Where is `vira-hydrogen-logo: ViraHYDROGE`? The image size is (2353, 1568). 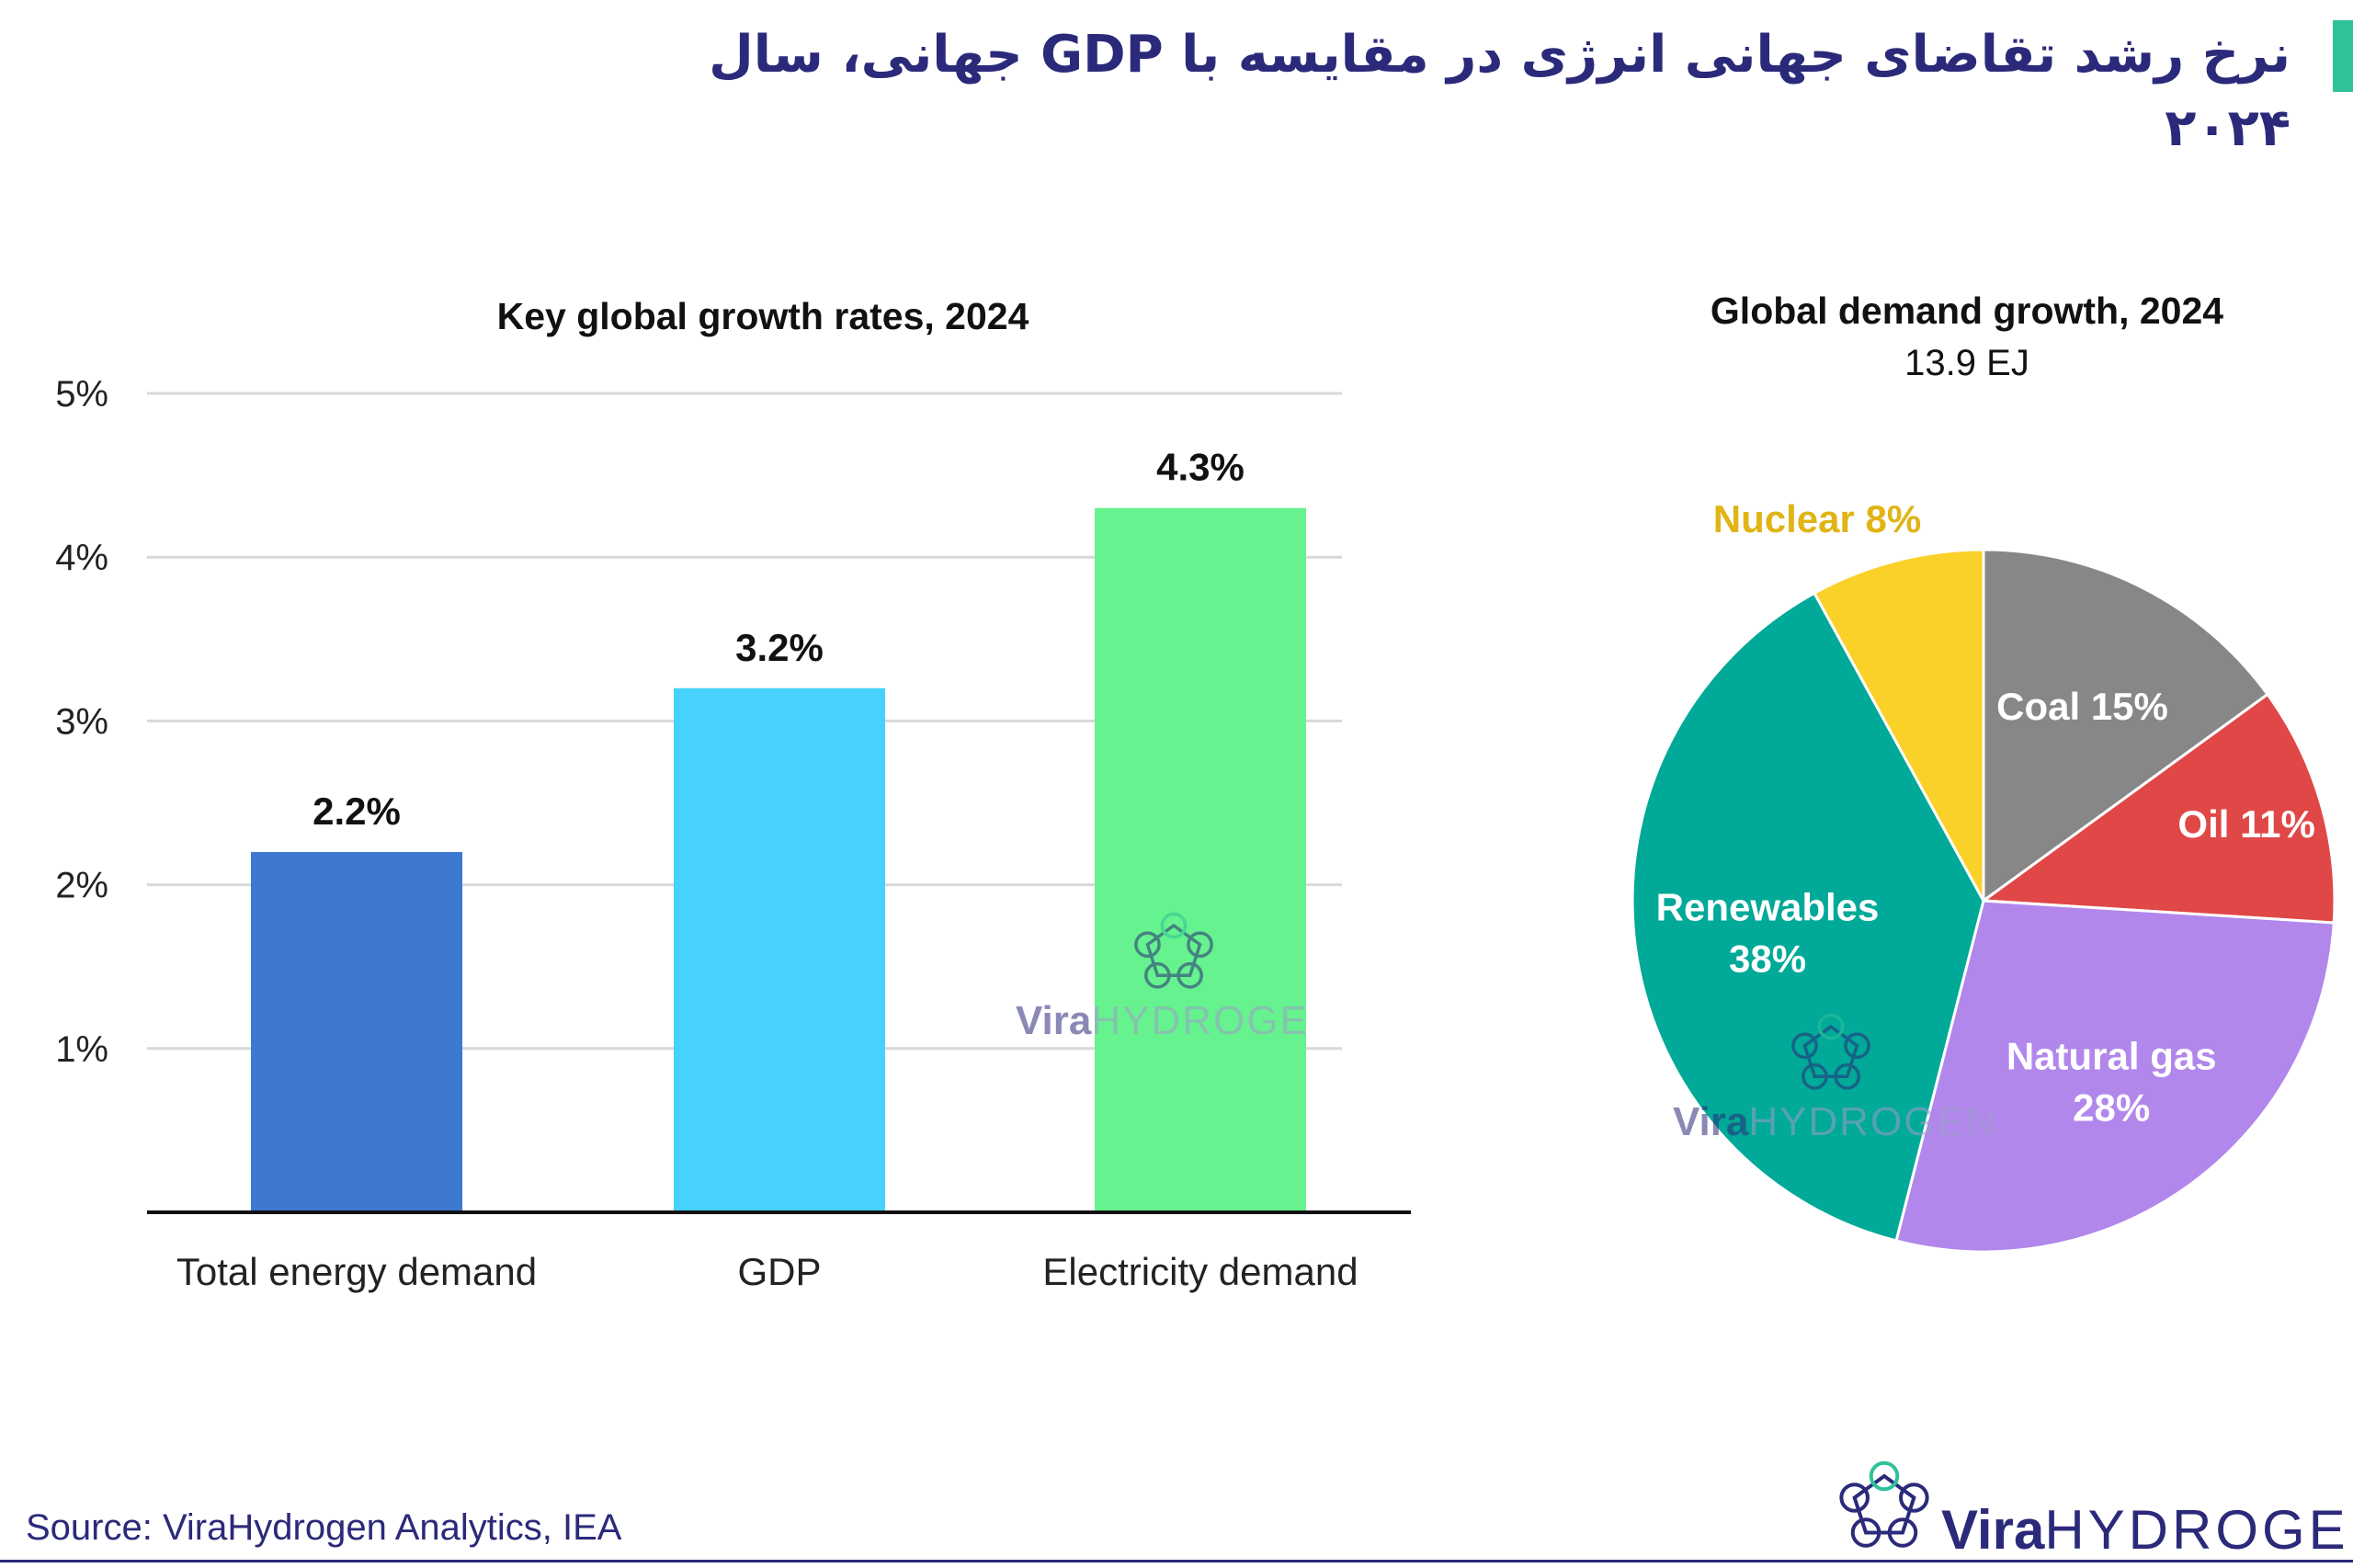
vira-hydrogen-logo: ViraHYDROGE is located at coordinates (1162, 977).